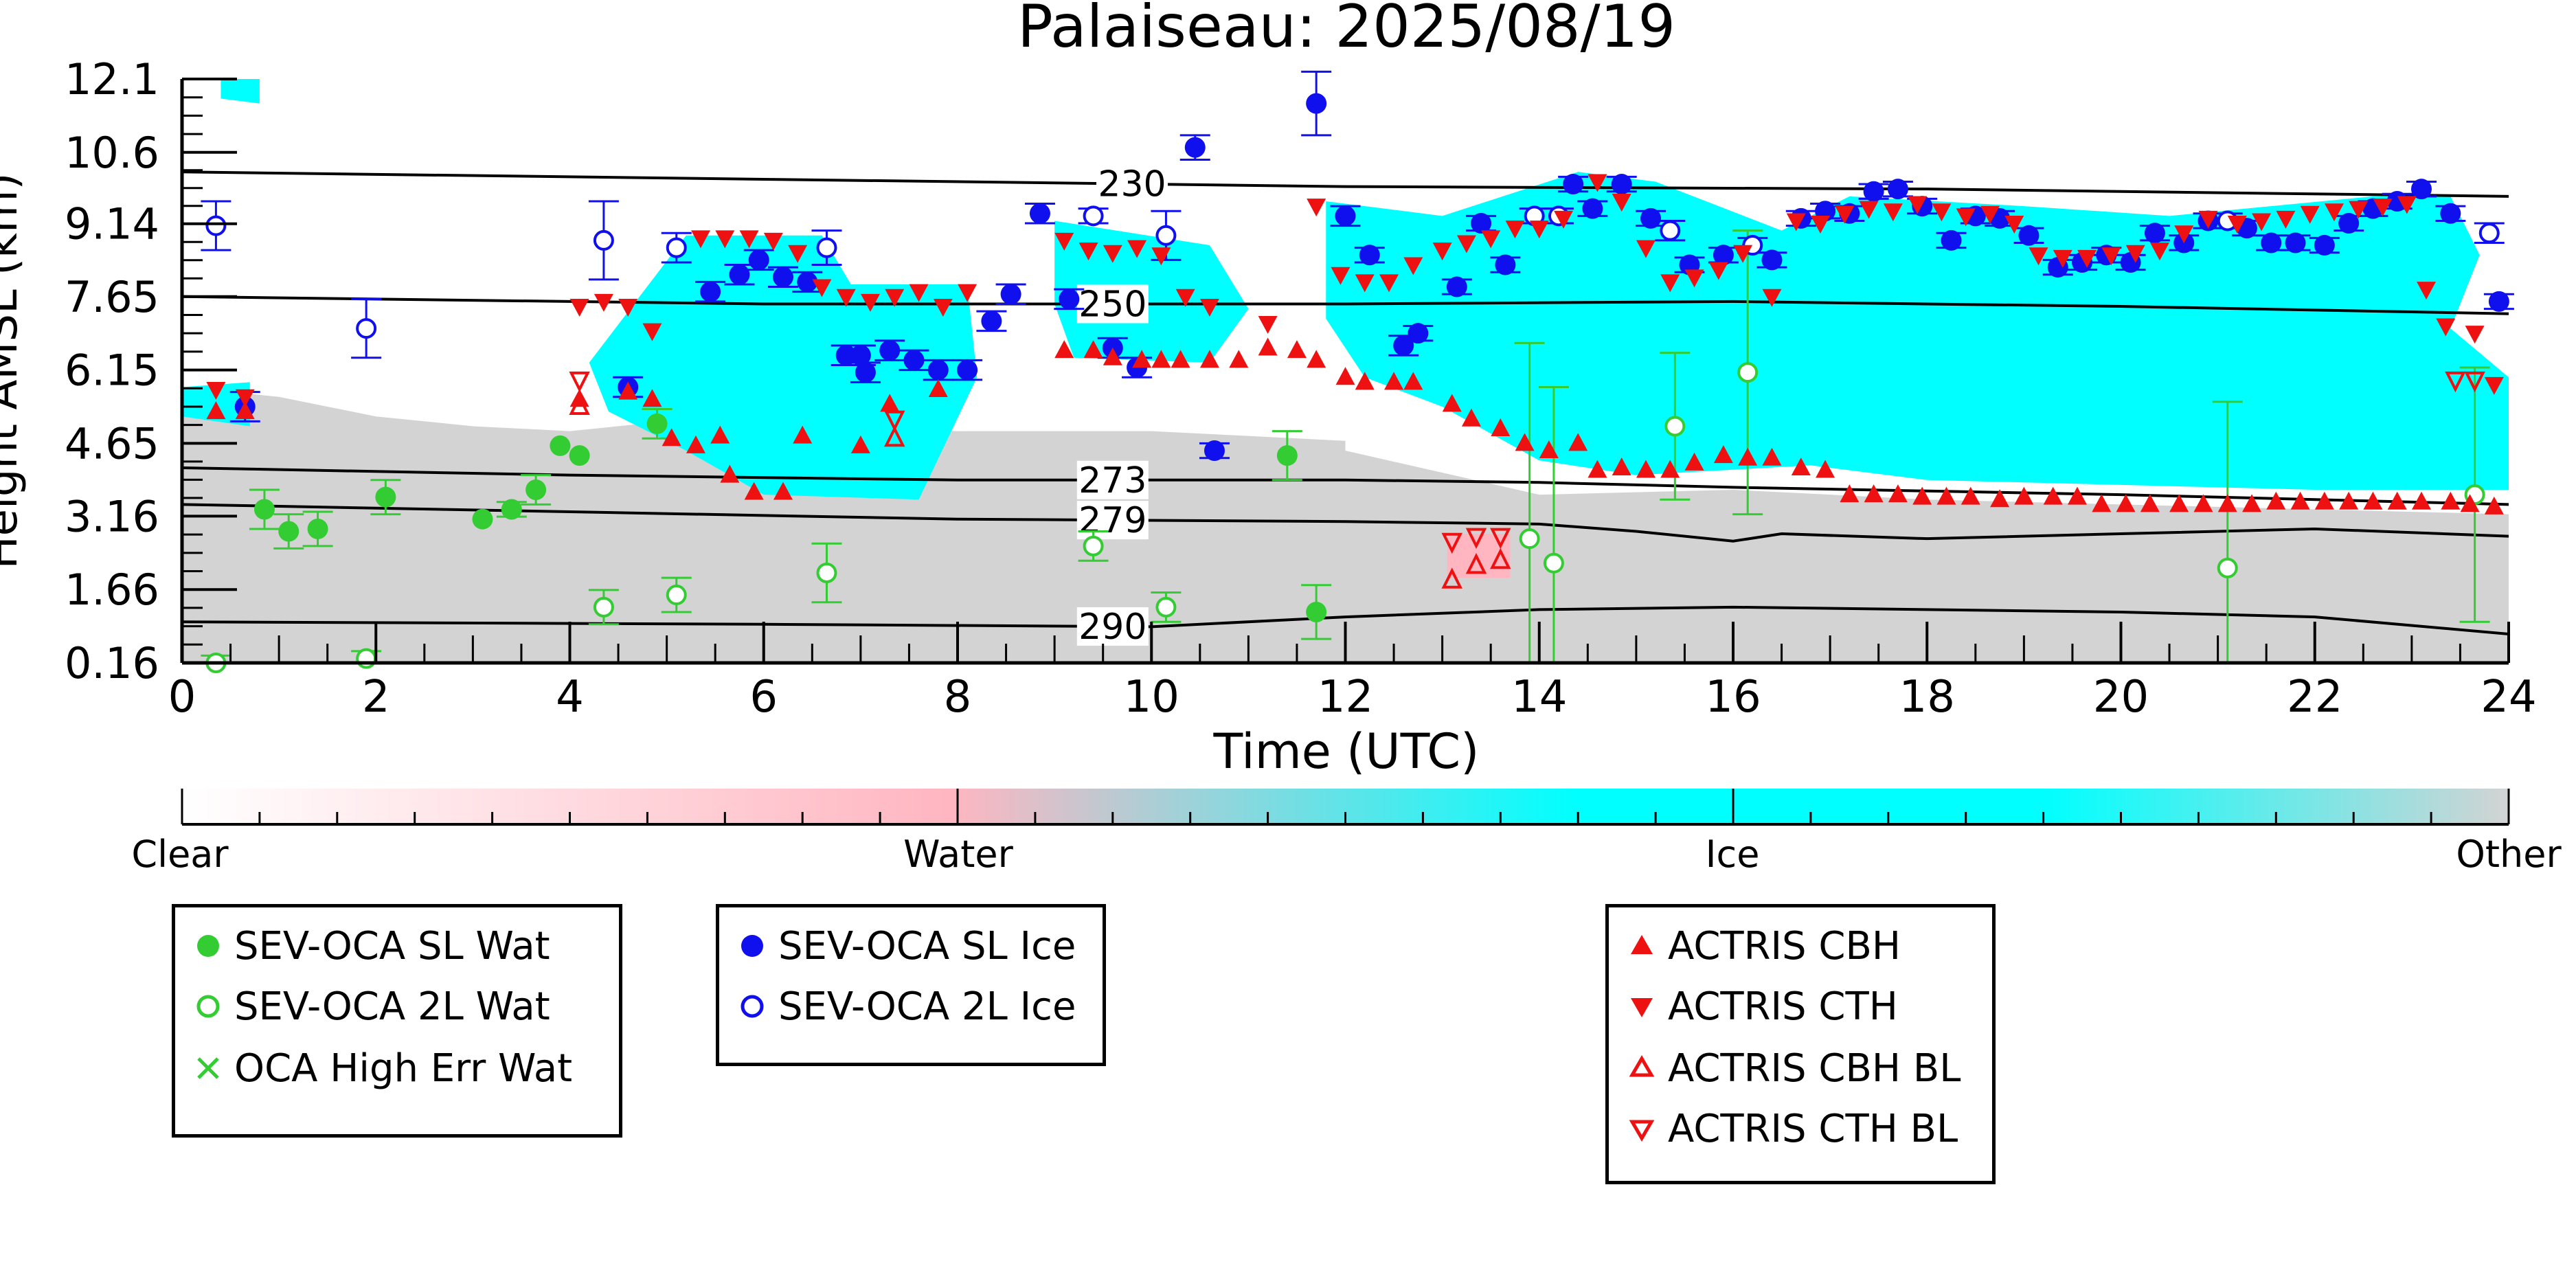 The image size is (2576, 1288). I want to click on x-tick-label: 18, so click(1927, 697).